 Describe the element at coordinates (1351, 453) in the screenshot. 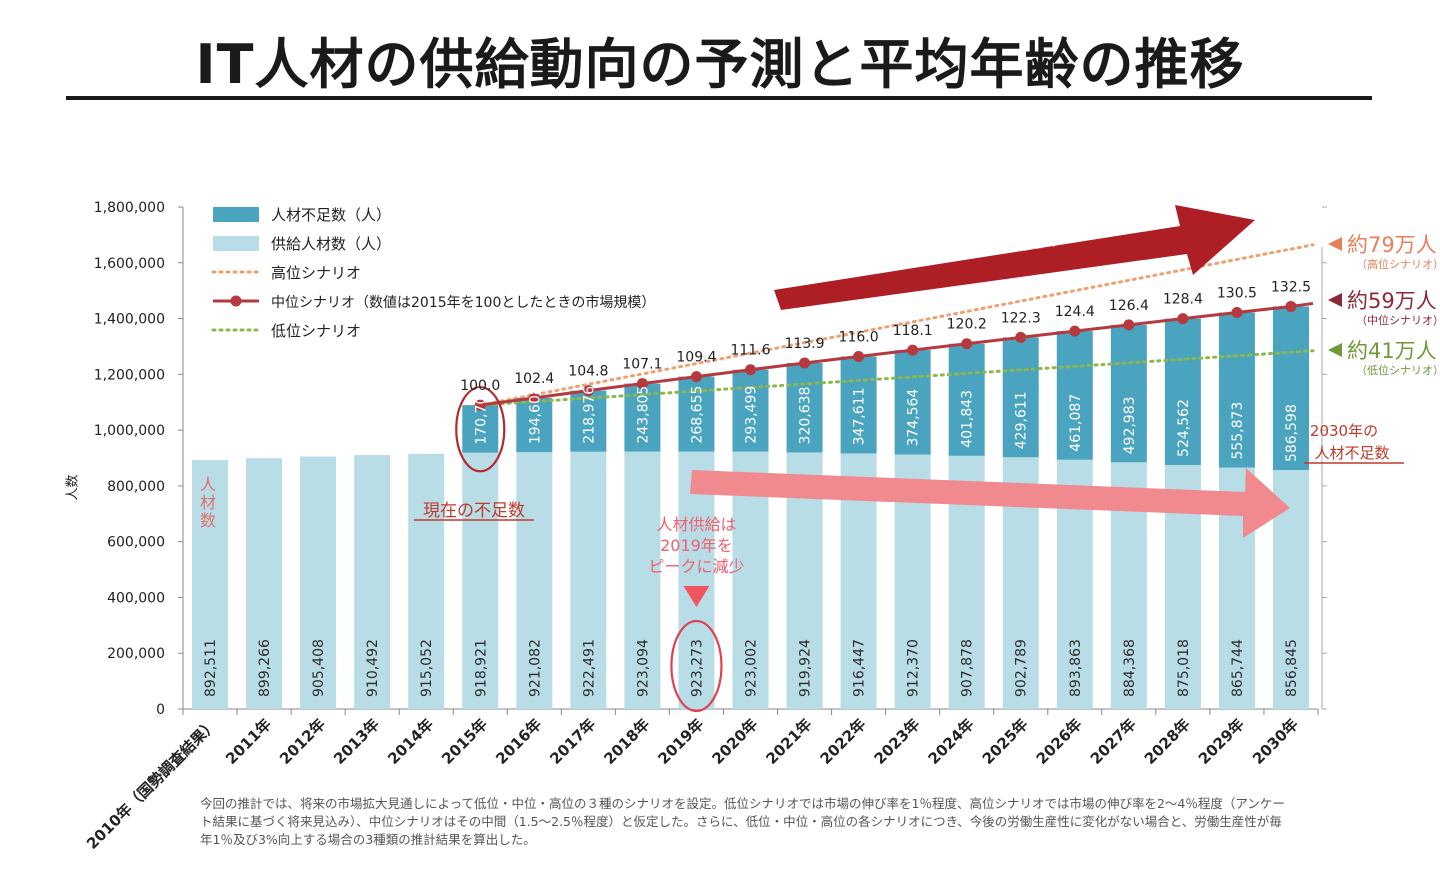

I see `shortage-2030-label: 人材不足数` at that location.